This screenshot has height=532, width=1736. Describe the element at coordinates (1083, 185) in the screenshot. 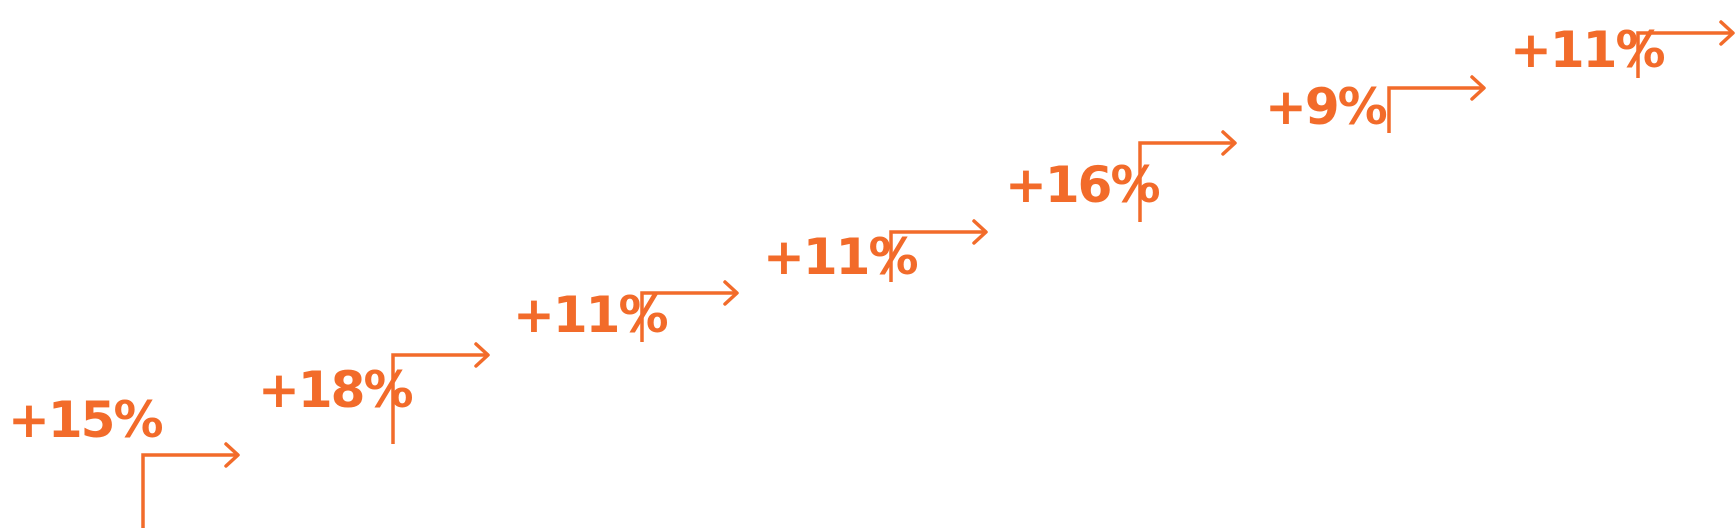

I see `step-label-5: +16%` at that location.